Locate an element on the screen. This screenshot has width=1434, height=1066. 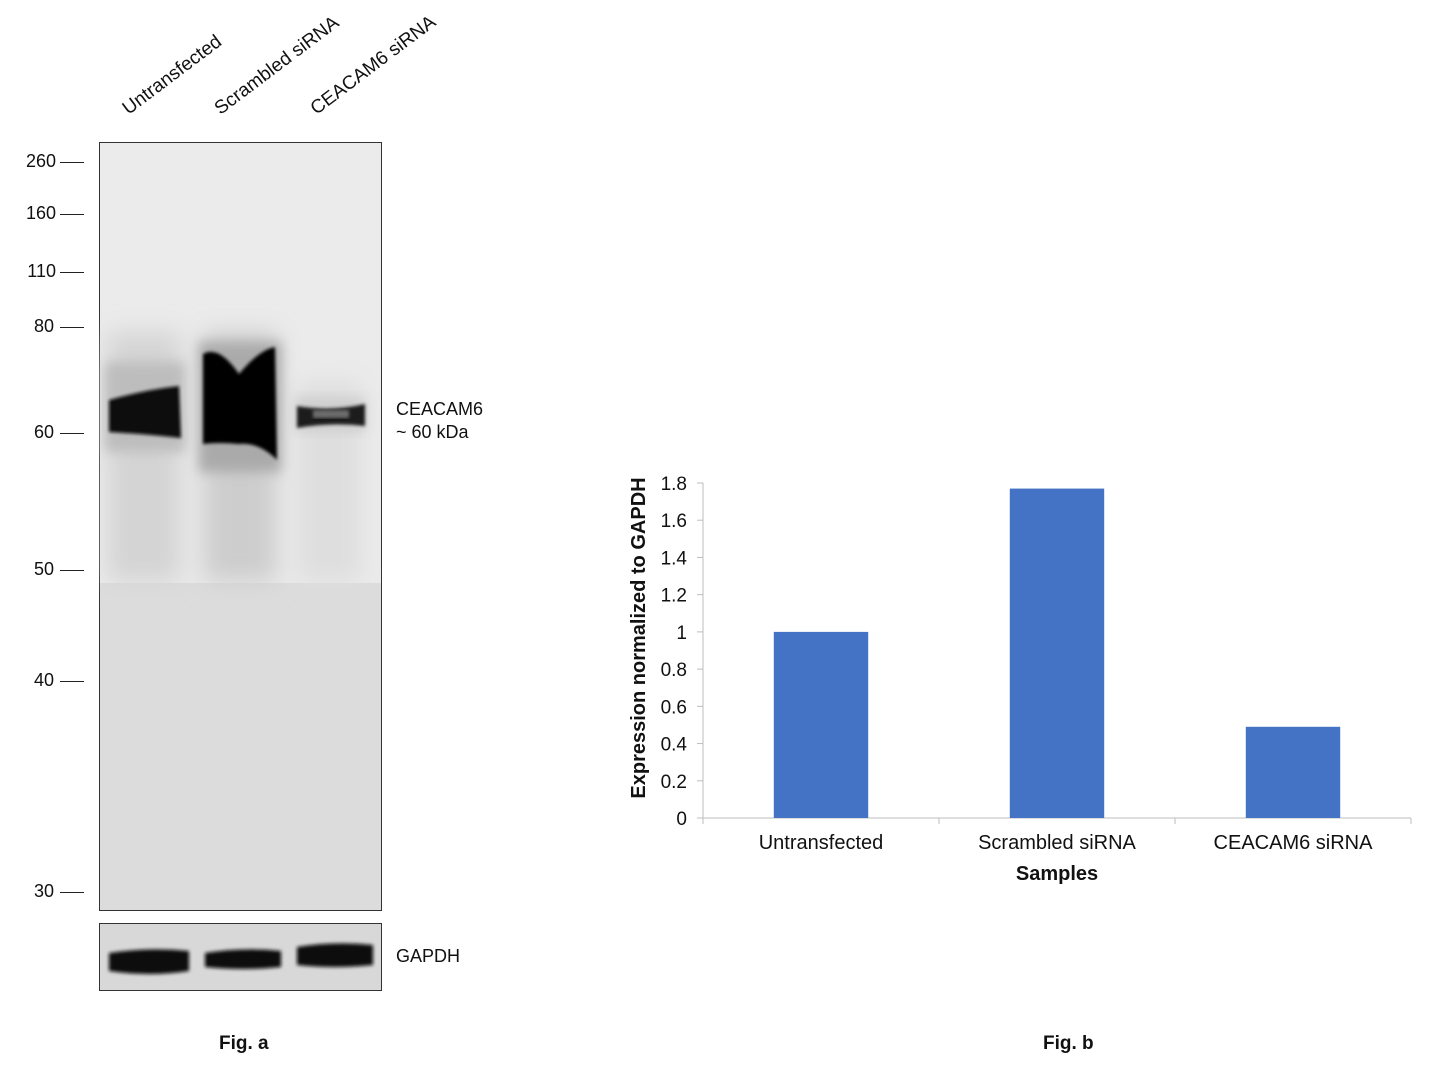
lane-label-untransfected: Untransfected is located at coordinates (172, 75).